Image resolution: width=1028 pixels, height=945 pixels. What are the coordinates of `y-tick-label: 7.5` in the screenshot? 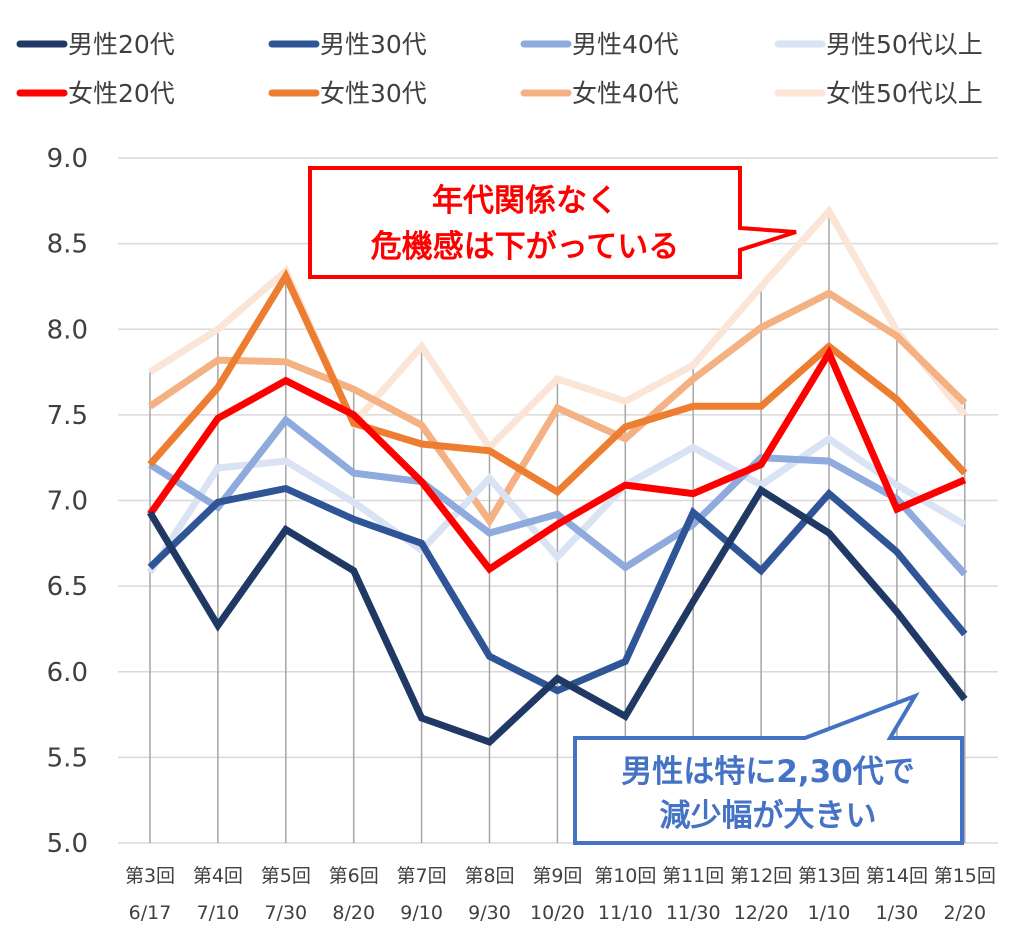 It's located at (67, 416).